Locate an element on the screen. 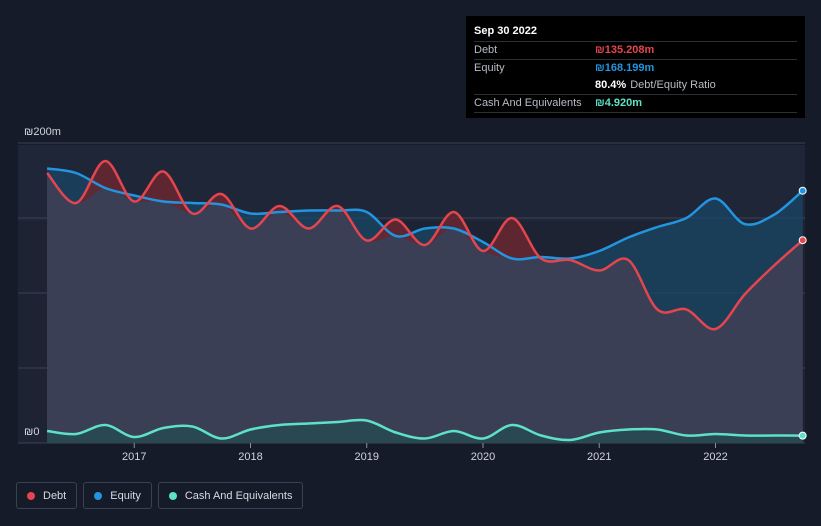  x-tick-label-5: 2022 is located at coordinates (715, 457).